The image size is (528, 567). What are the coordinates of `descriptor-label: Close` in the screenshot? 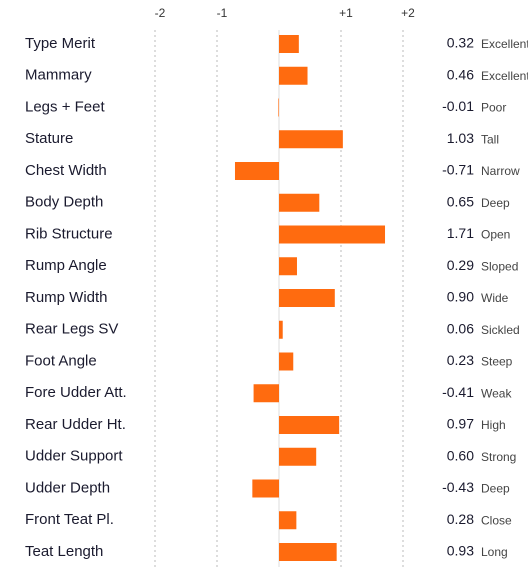 It's located at (496, 520).